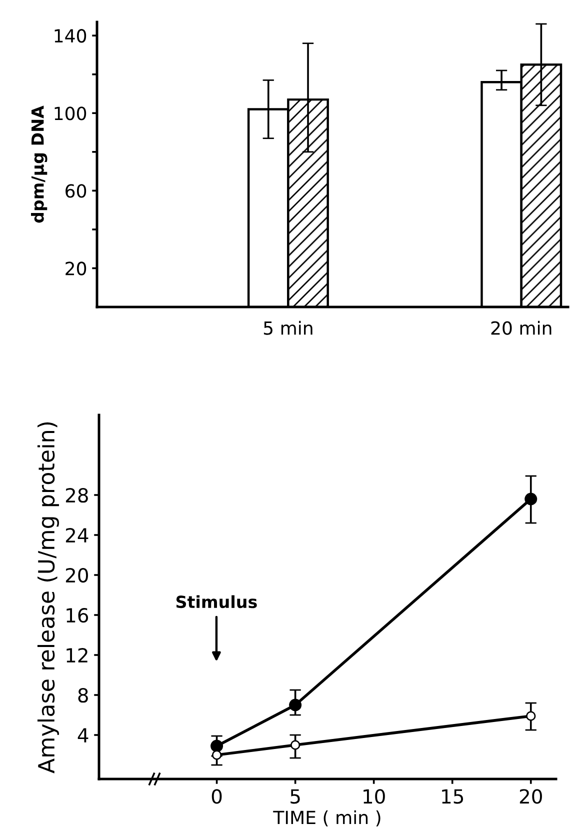  What do you see at coordinates (374, 796) in the screenshot?
I see `x-tick-label: 10` at bounding box center [374, 796].